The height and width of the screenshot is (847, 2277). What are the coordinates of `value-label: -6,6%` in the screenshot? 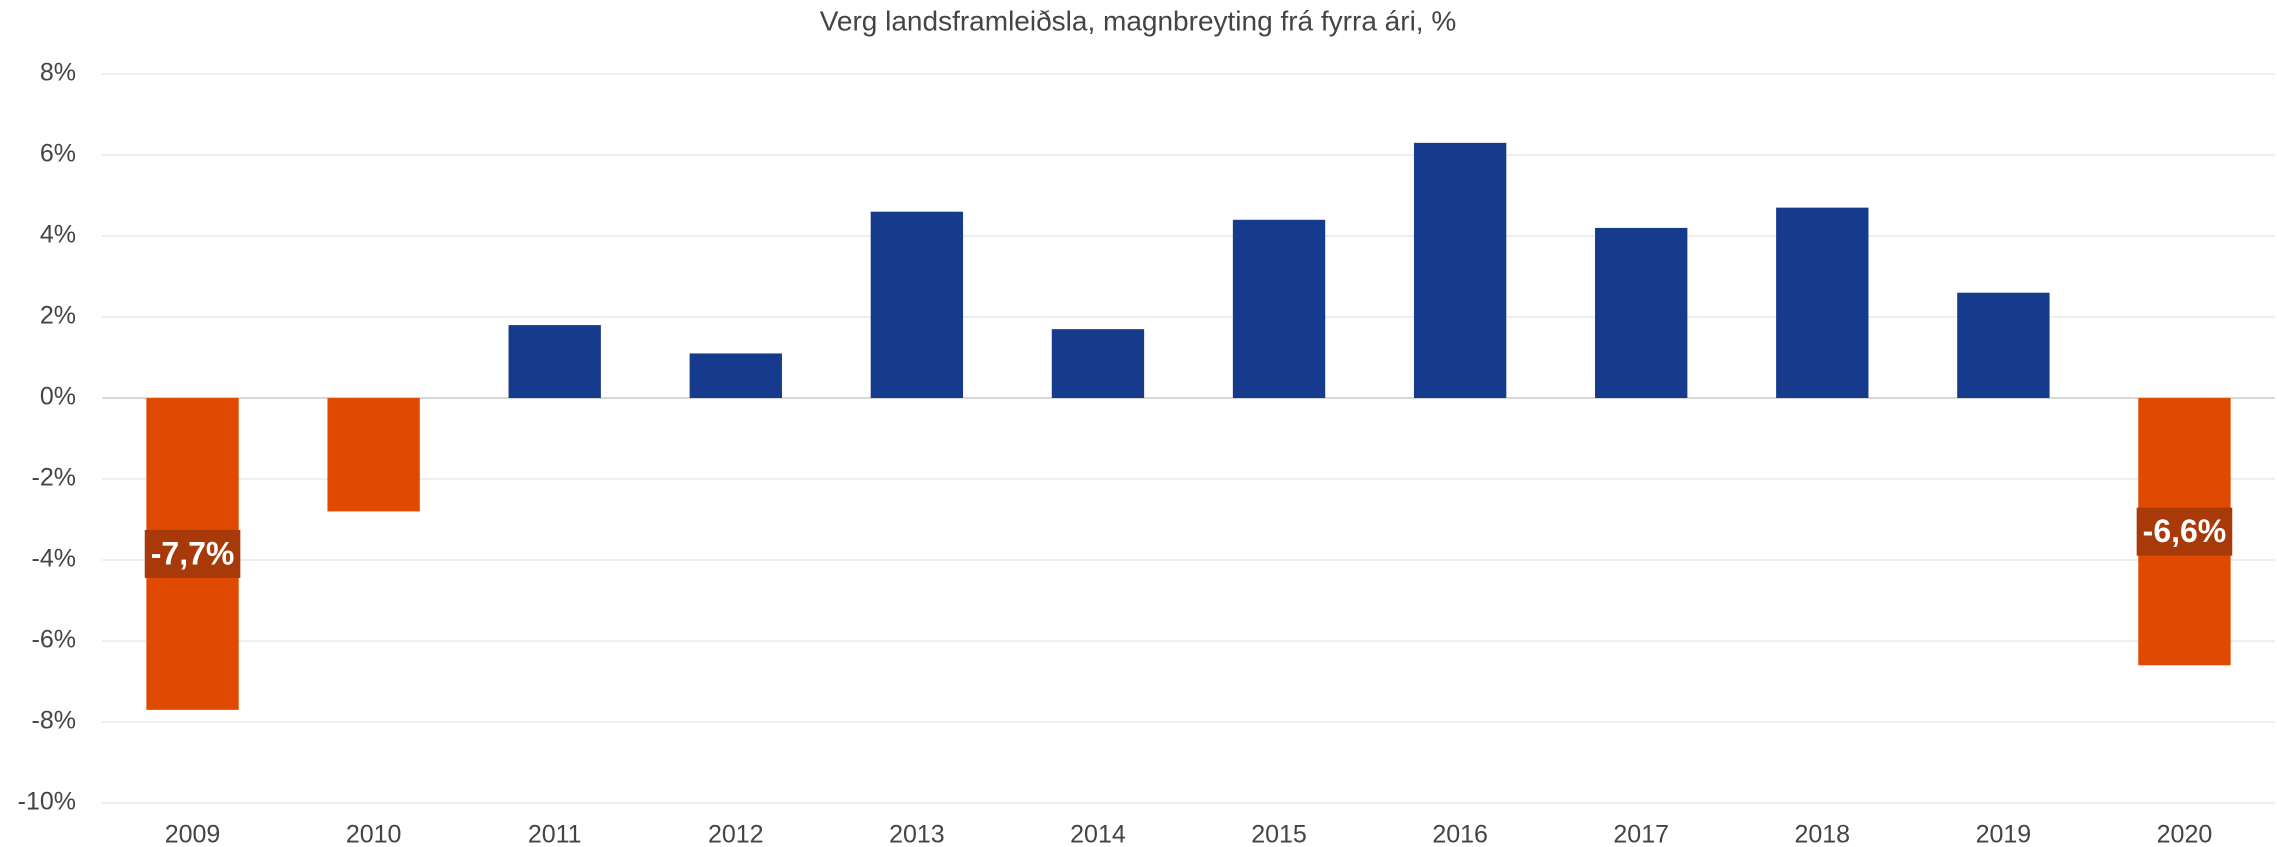 It's located at (2185, 531).